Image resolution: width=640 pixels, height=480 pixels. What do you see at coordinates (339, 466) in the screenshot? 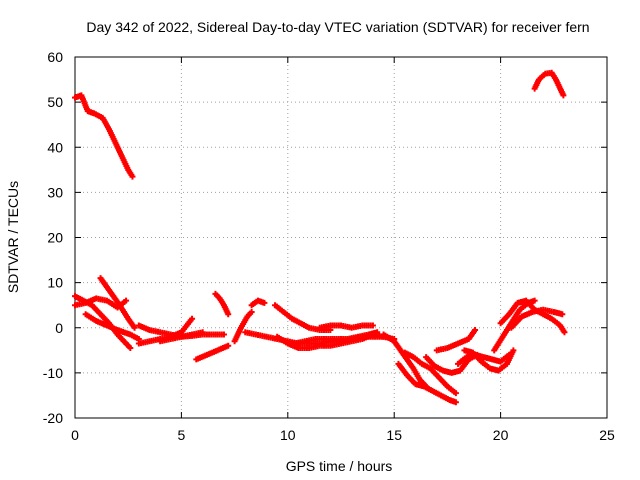
I see `x-axis-title: GPS time / hours` at bounding box center [339, 466].